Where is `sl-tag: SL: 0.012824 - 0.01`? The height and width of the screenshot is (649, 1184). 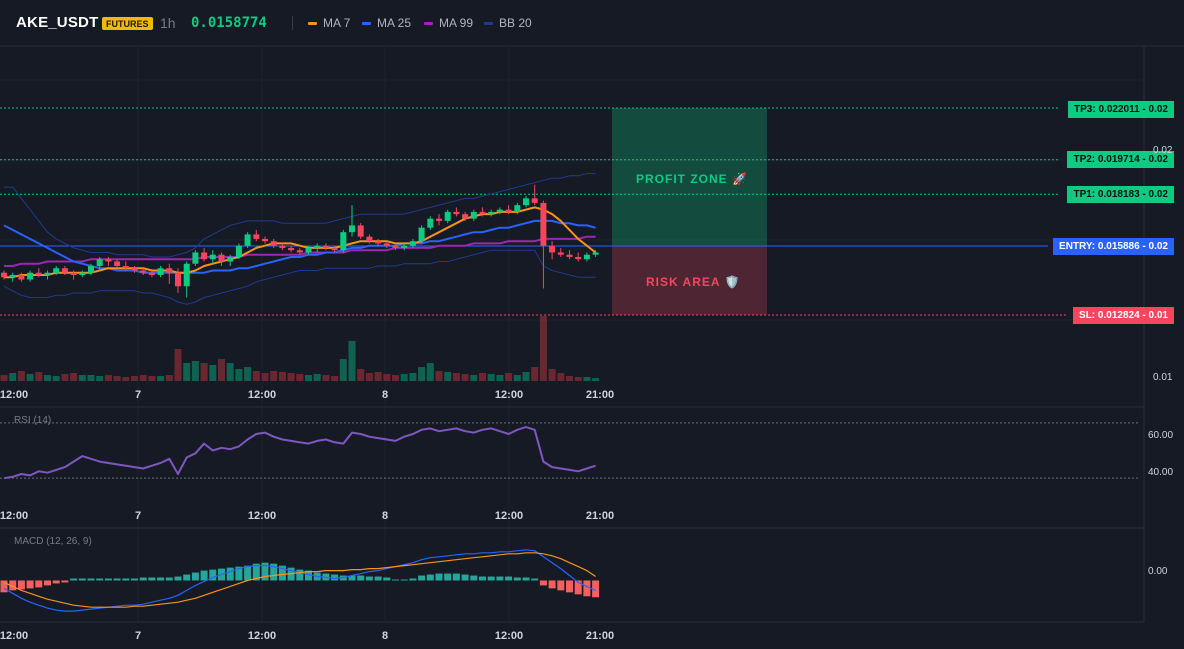 sl-tag: SL: 0.012824 - 0.01 is located at coordinates (1123, 315).